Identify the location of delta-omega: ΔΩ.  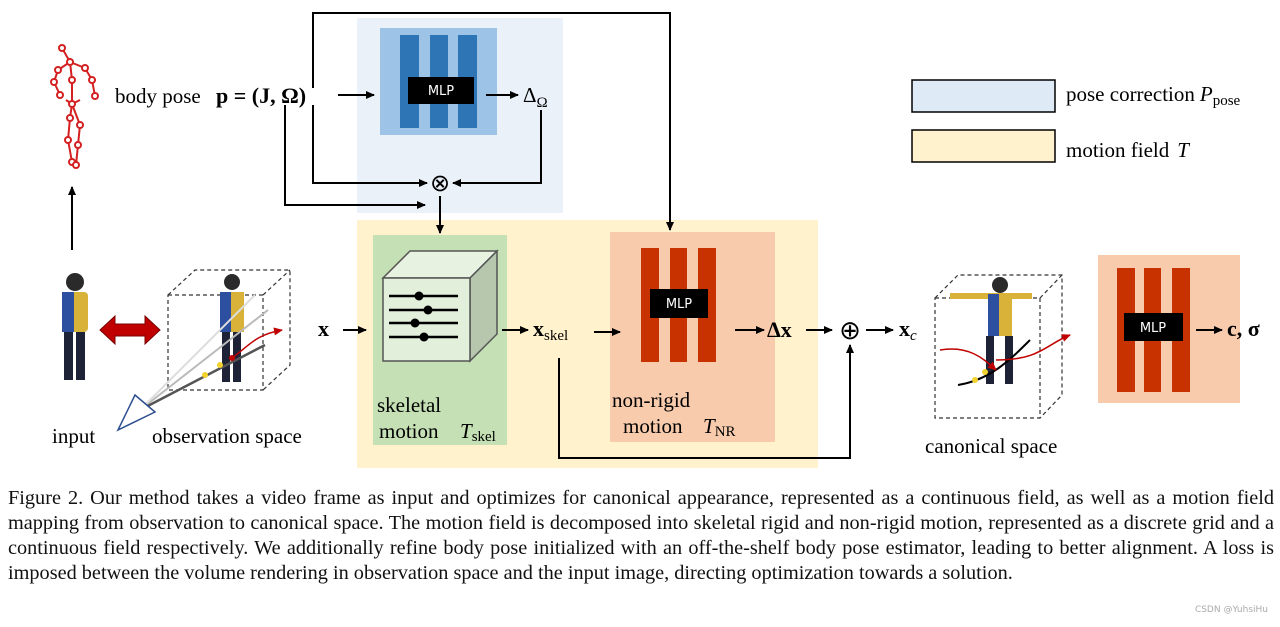
(535, 97).